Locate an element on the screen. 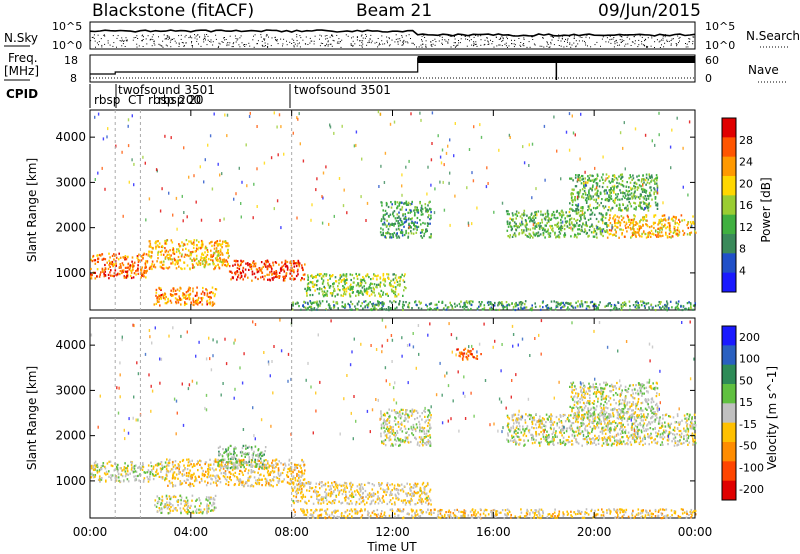 The image size is (800, 554). power-ytick-label: 1000 is located at coordinates (70, 273).